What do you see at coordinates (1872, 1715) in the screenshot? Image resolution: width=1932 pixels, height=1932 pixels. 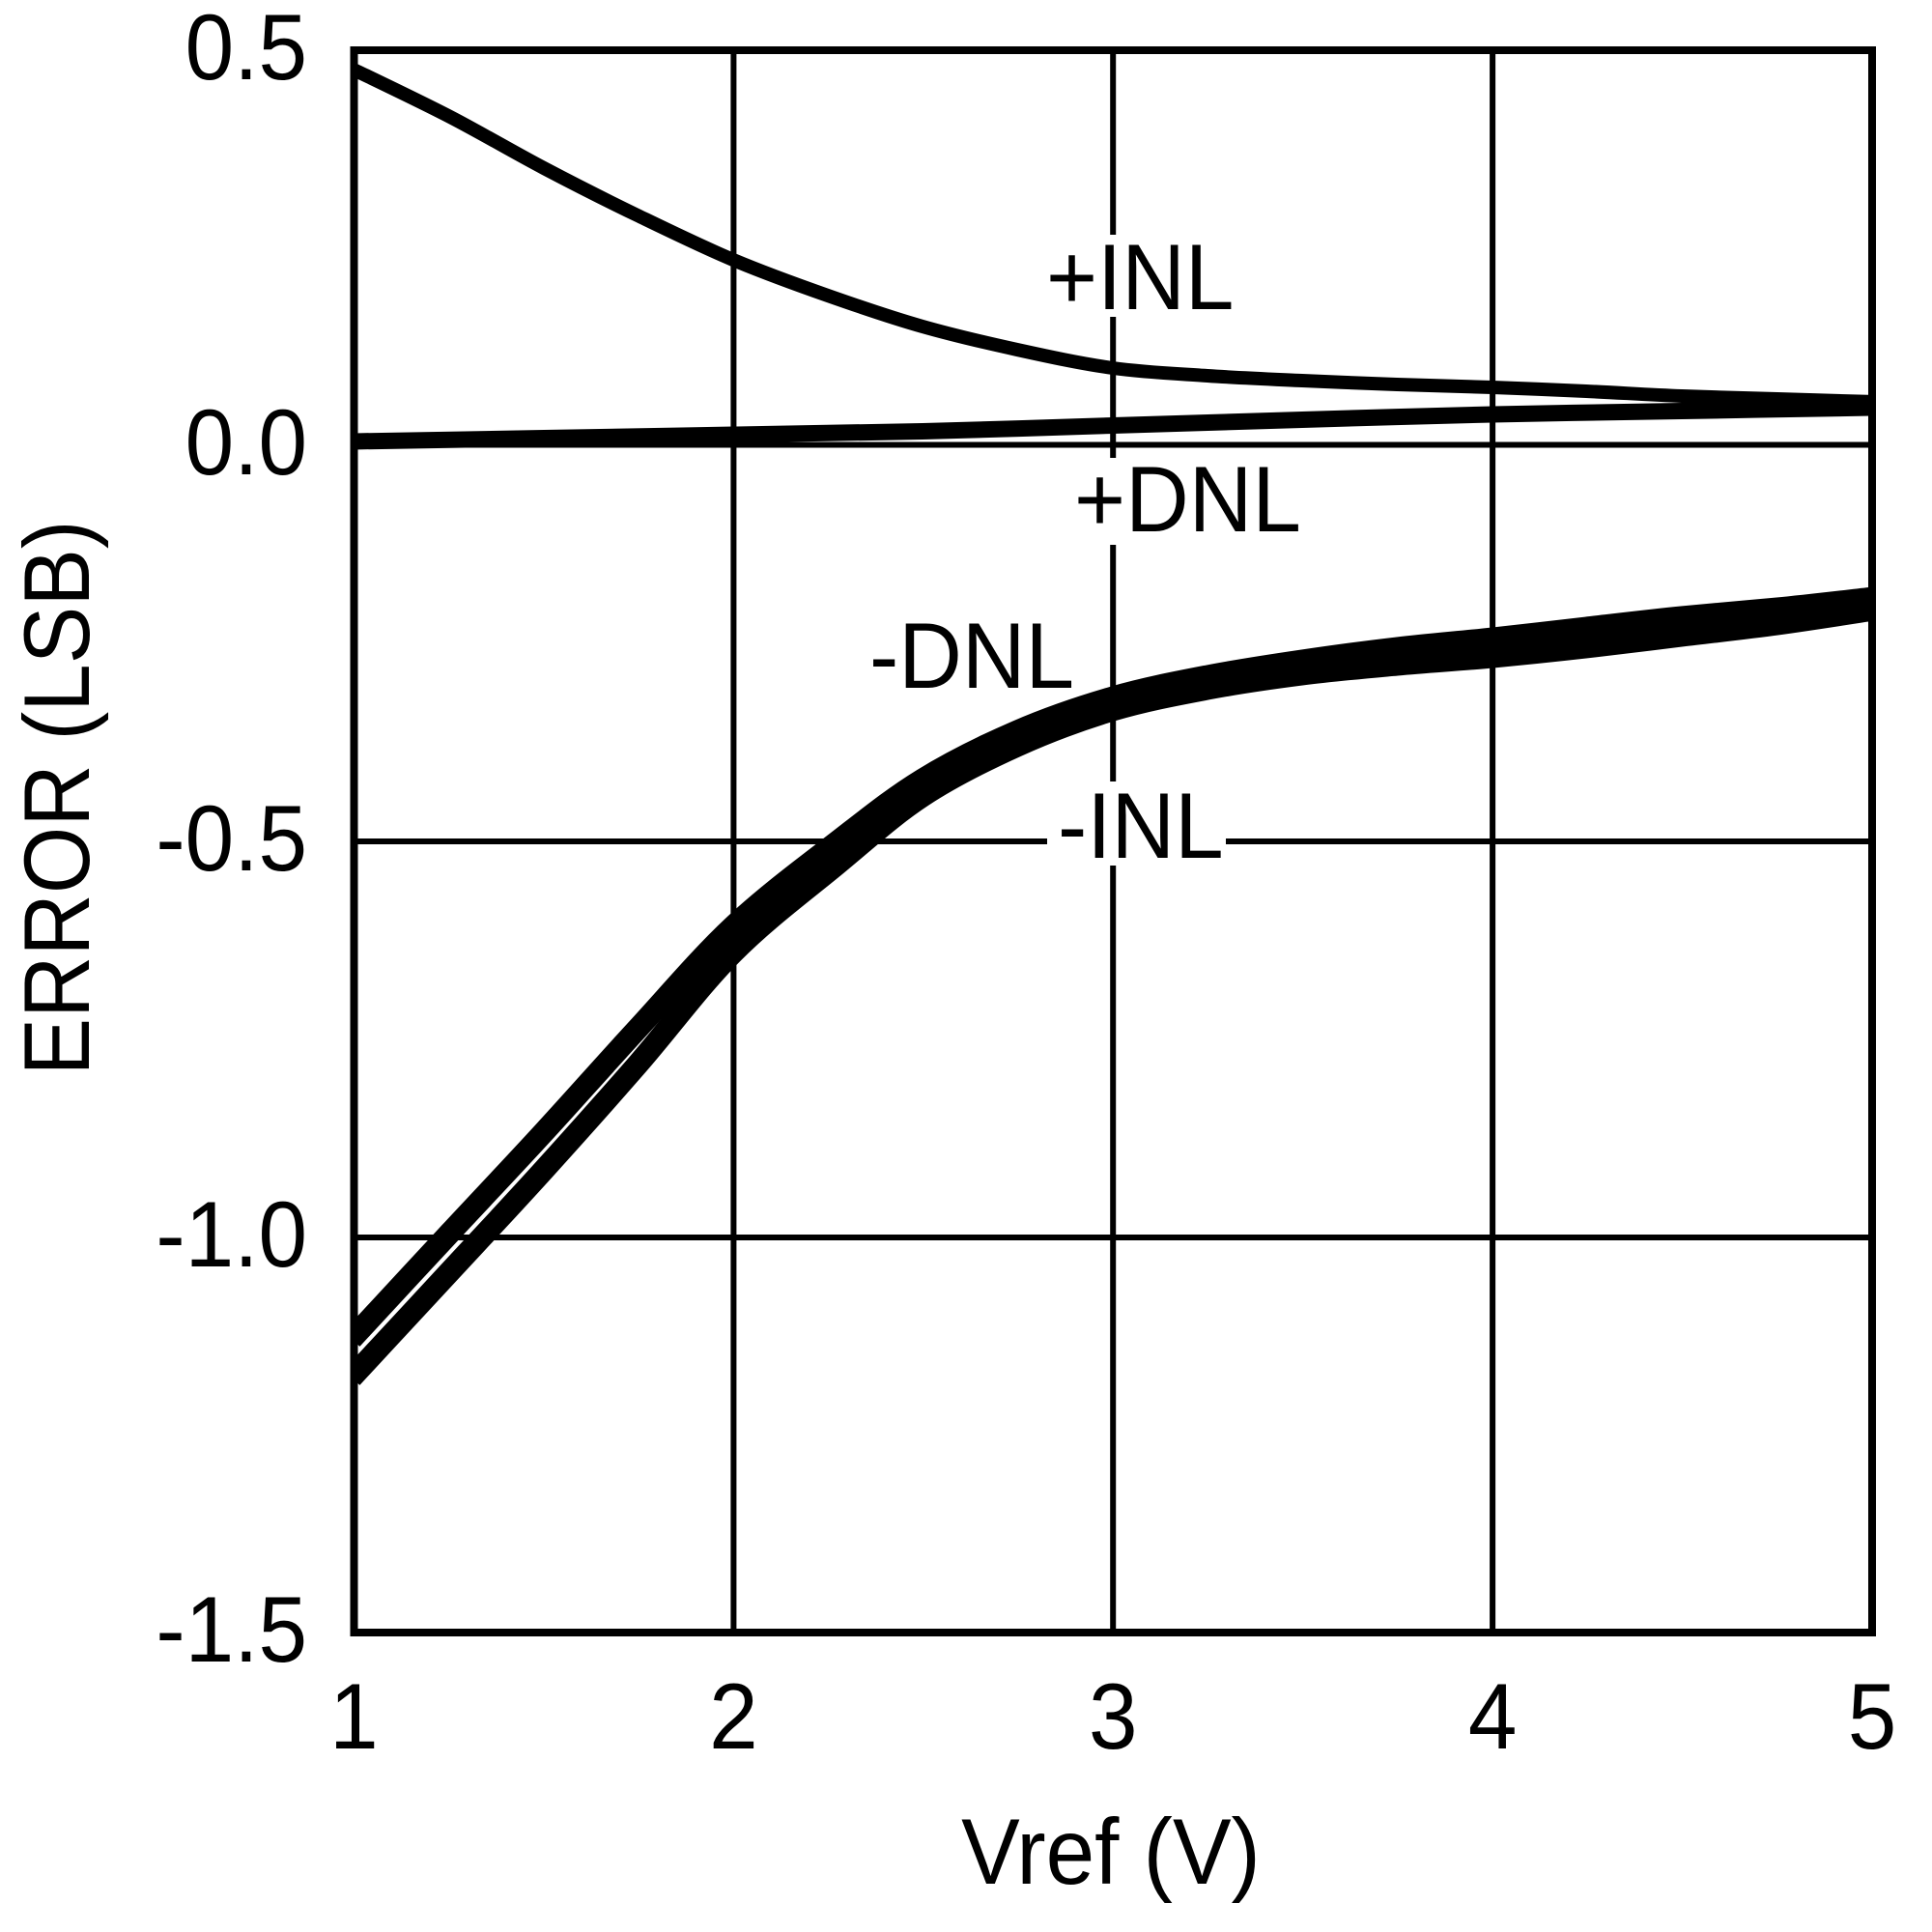 I see `svg-text: 5` at bounding box center [1872, 1715].